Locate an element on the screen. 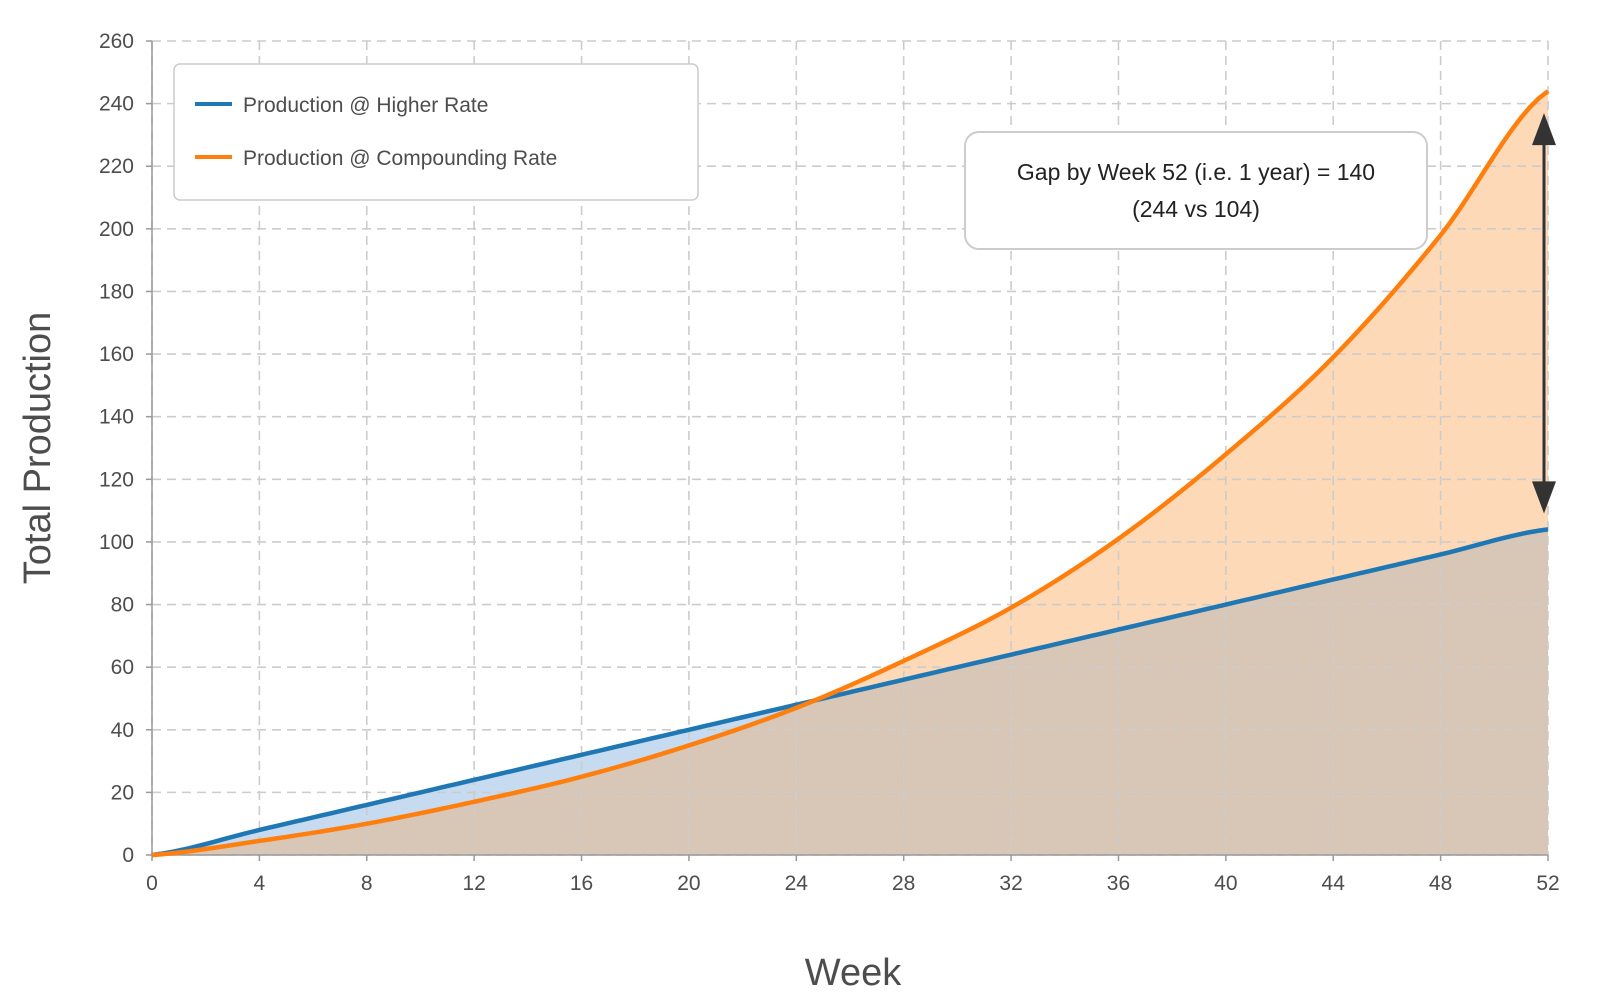 The width and height of the screenshot is (1600, 1000). y-tick-label: 140 is located at coordinates (116, 417).